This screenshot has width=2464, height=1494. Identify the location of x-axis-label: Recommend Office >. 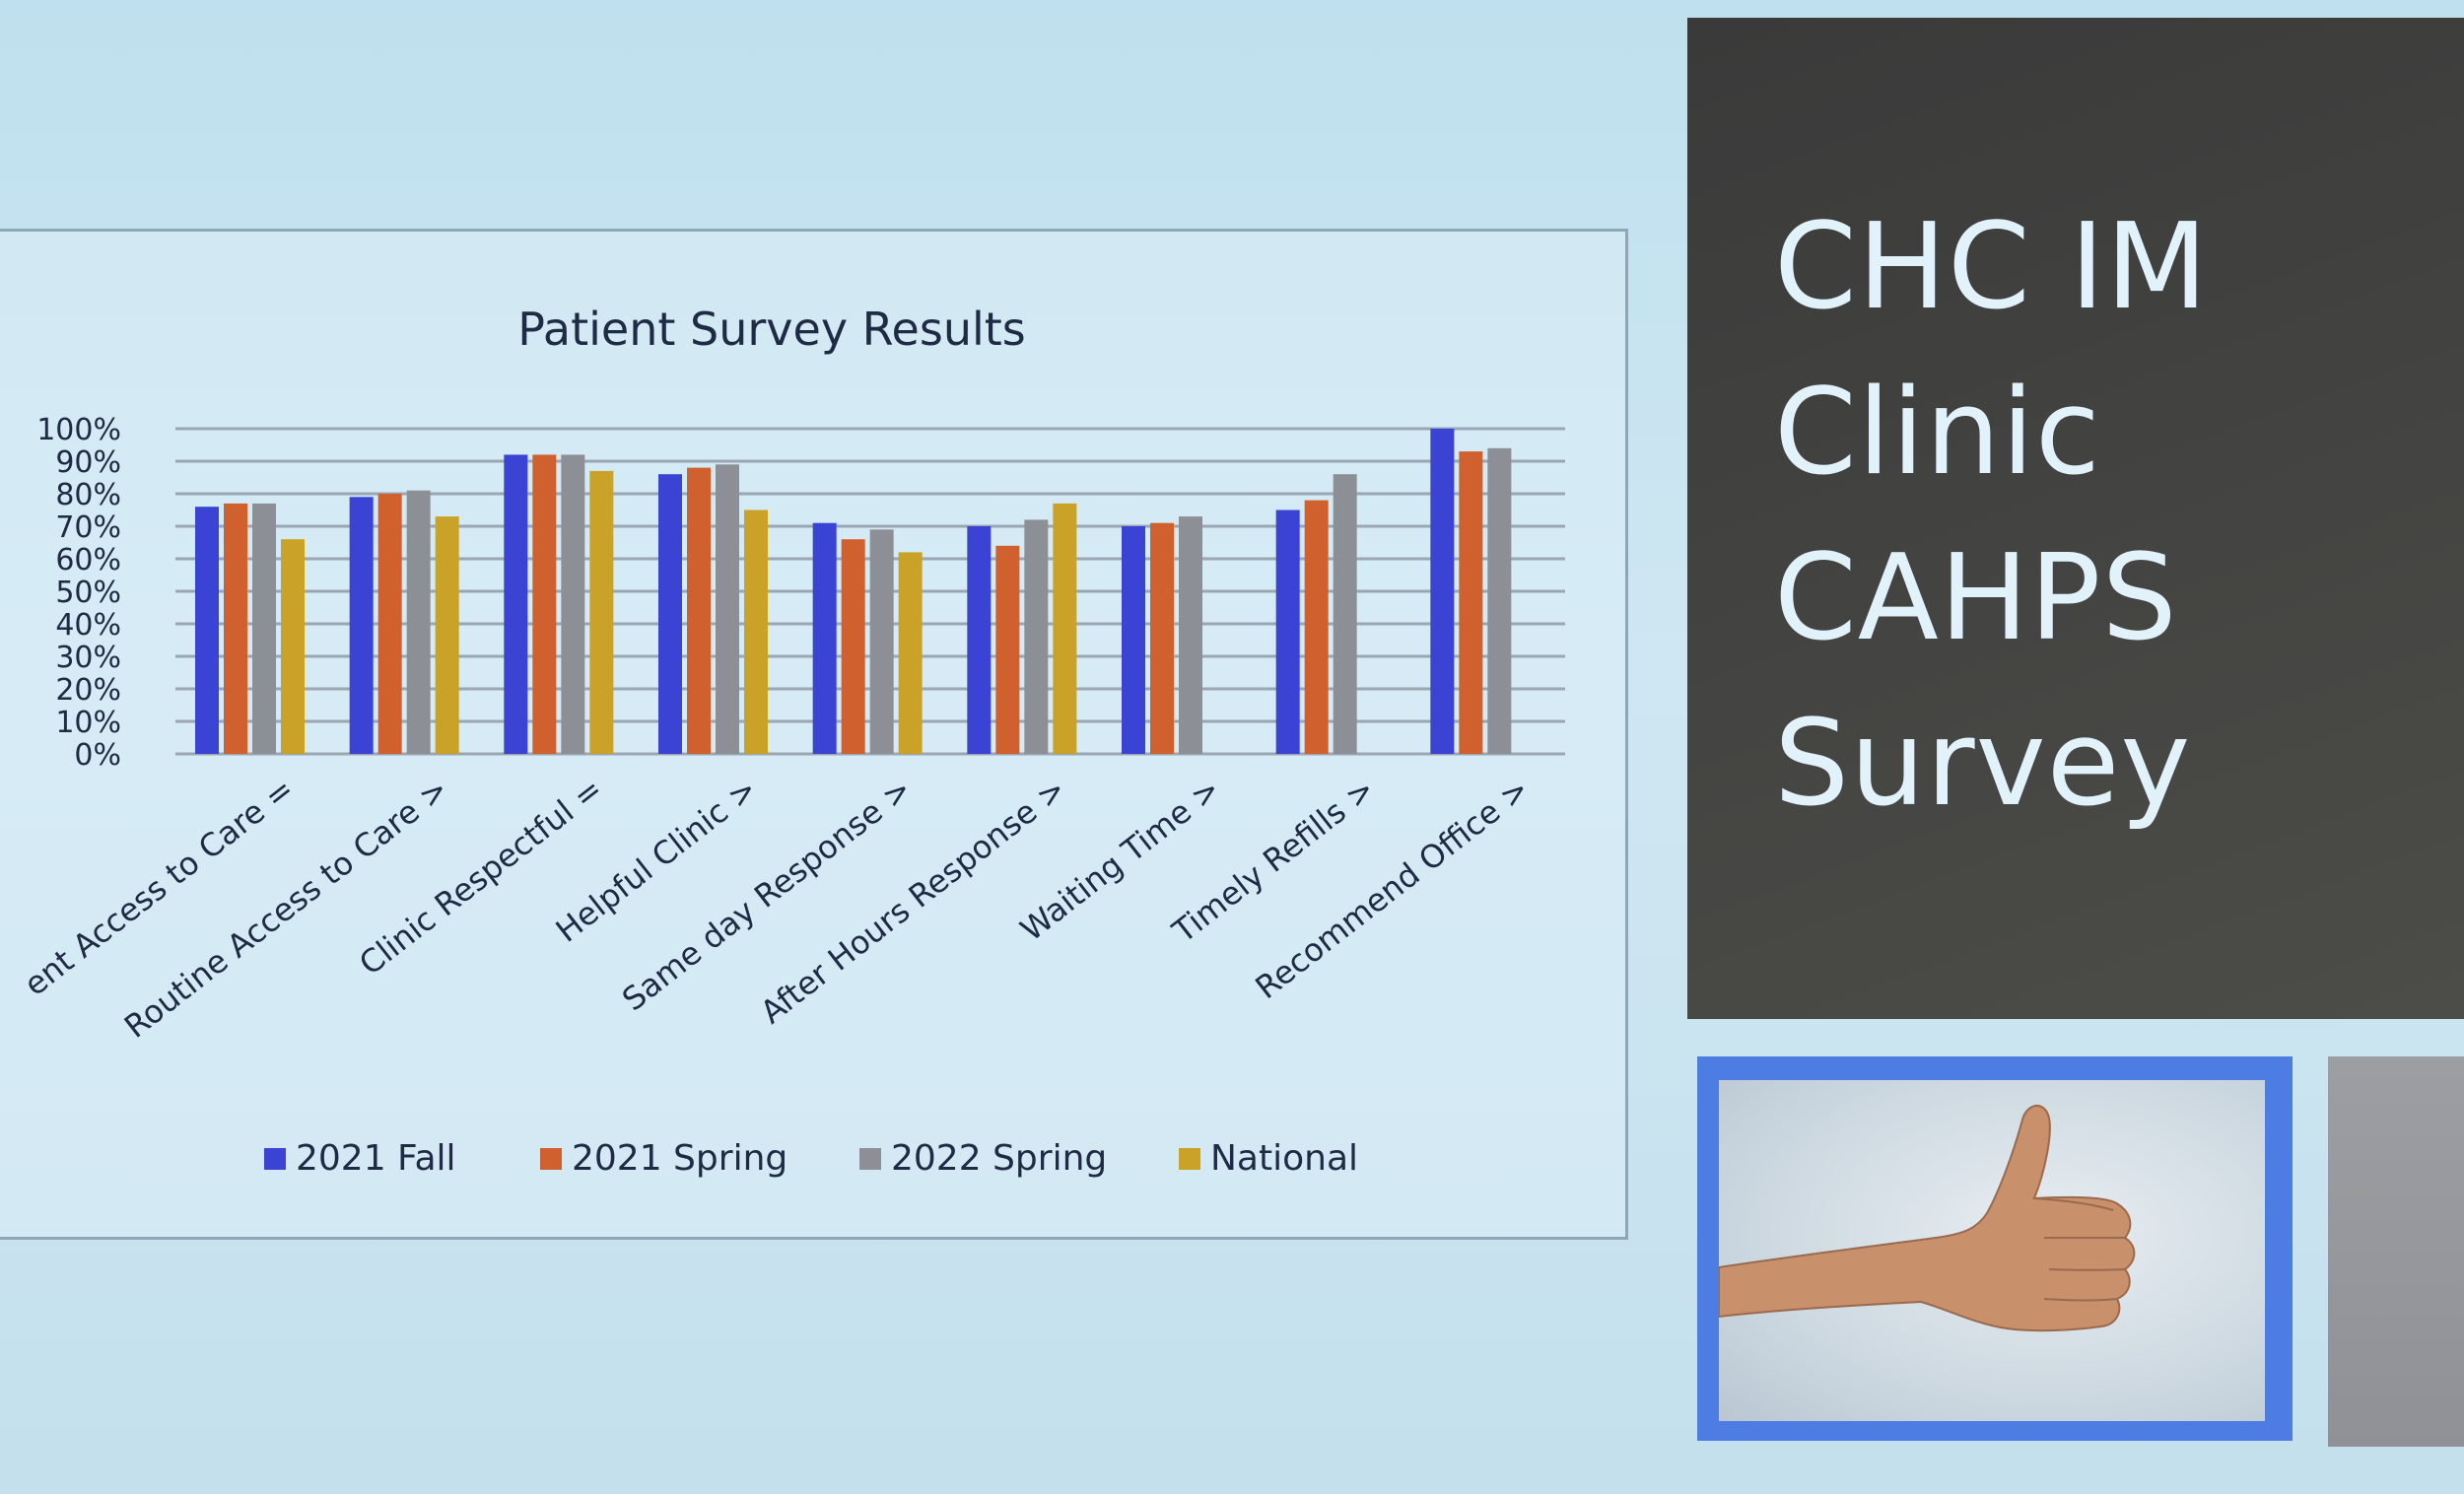
(1392, 888).